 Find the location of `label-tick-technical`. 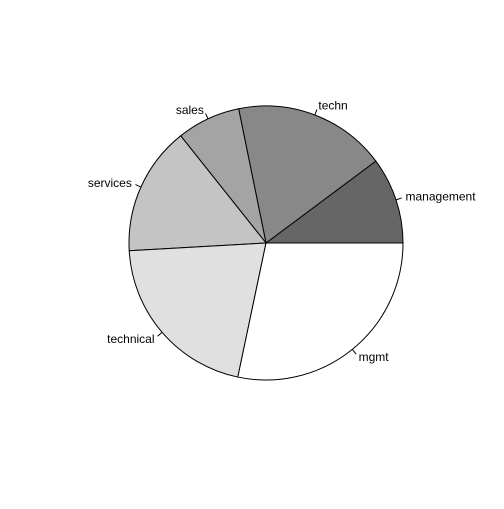

label-tick-technical is located at coordinates (160, 334).